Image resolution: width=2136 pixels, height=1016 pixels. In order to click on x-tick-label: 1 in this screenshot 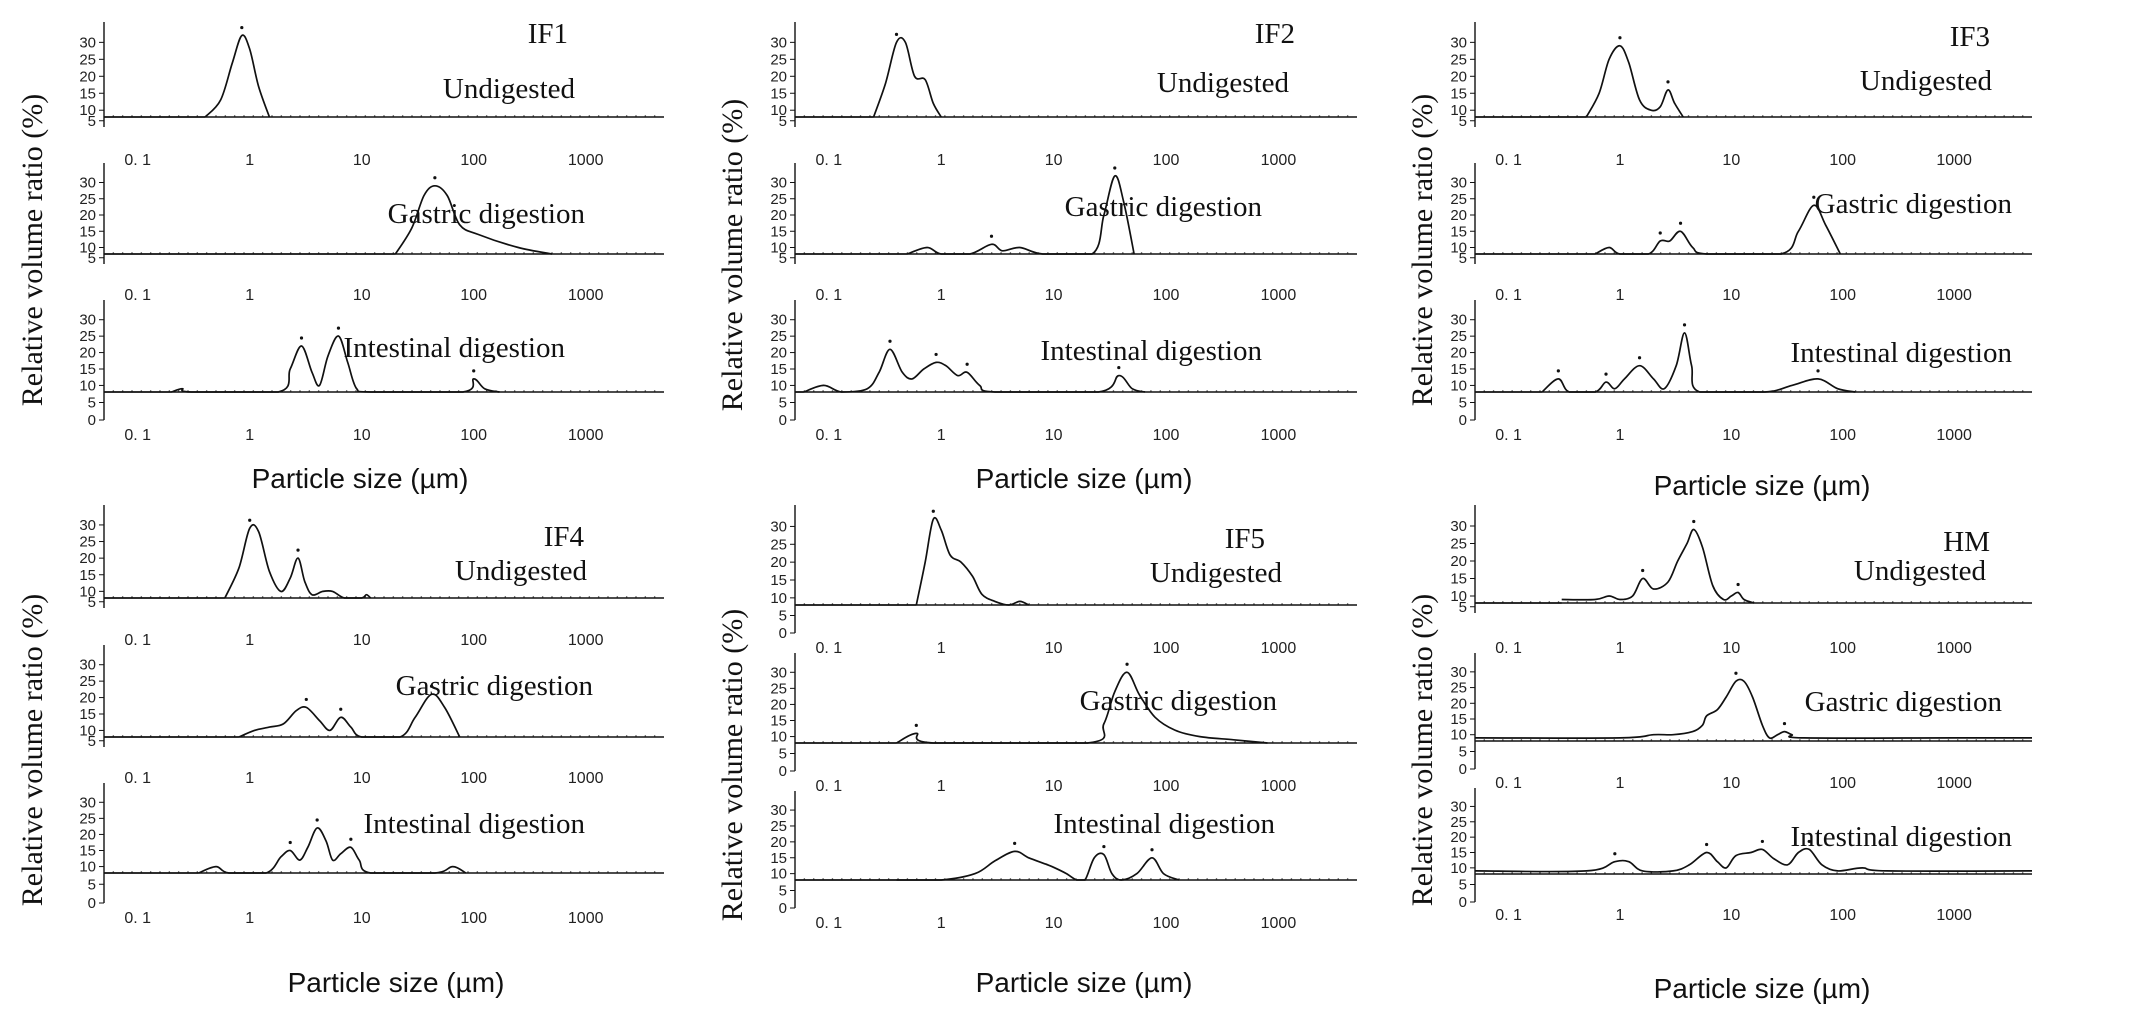, I will do `click(941, 160)`.